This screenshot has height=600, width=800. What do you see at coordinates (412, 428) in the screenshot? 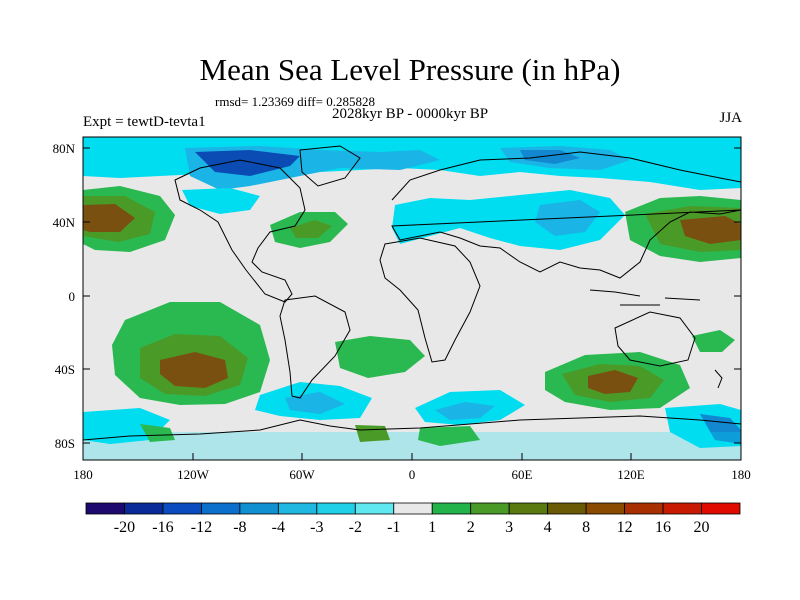
I see `coast-antarctica` at bounding box center [412, 428].